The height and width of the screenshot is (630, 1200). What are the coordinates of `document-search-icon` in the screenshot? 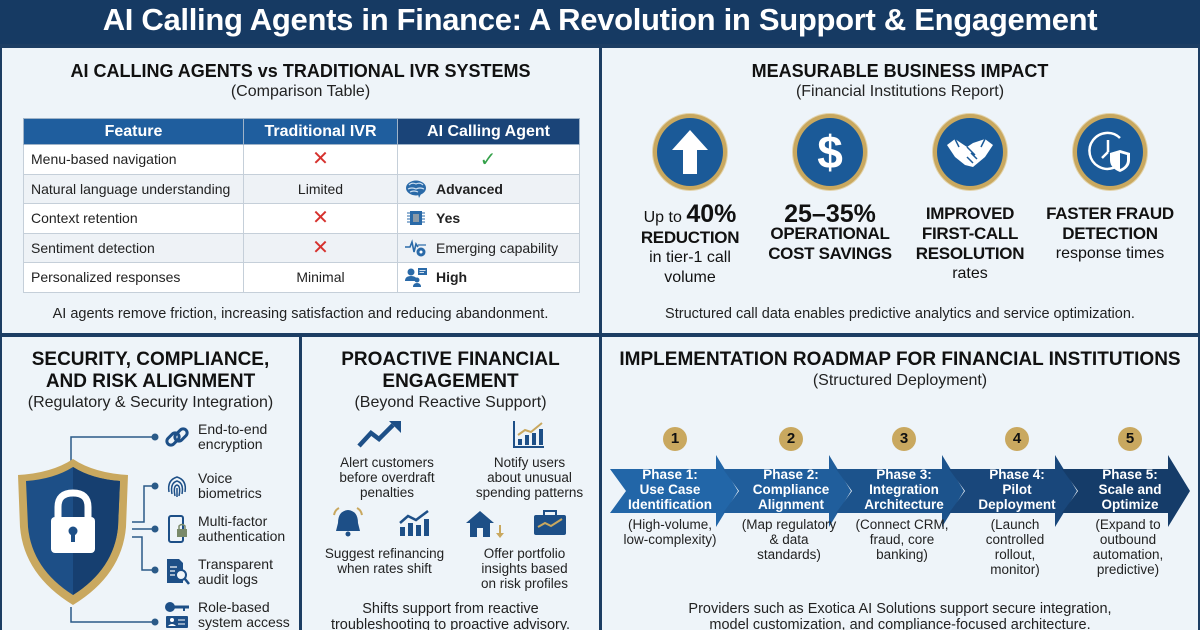 It's located at (177, 572).